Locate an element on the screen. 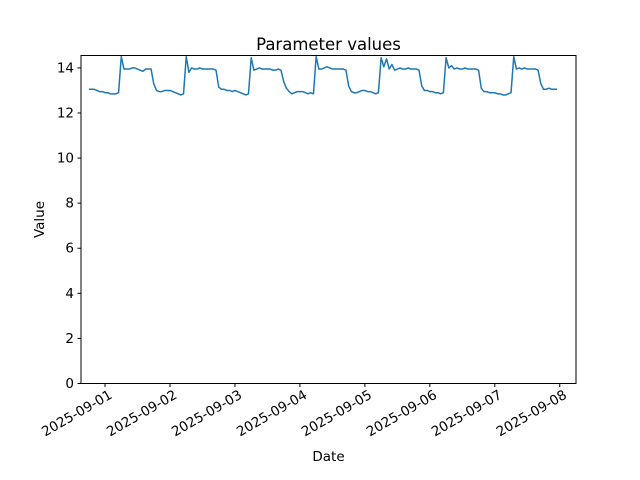 This screenshot has height=480, width=640. y-tick-label: 4 is located at coordinates (69, 294).